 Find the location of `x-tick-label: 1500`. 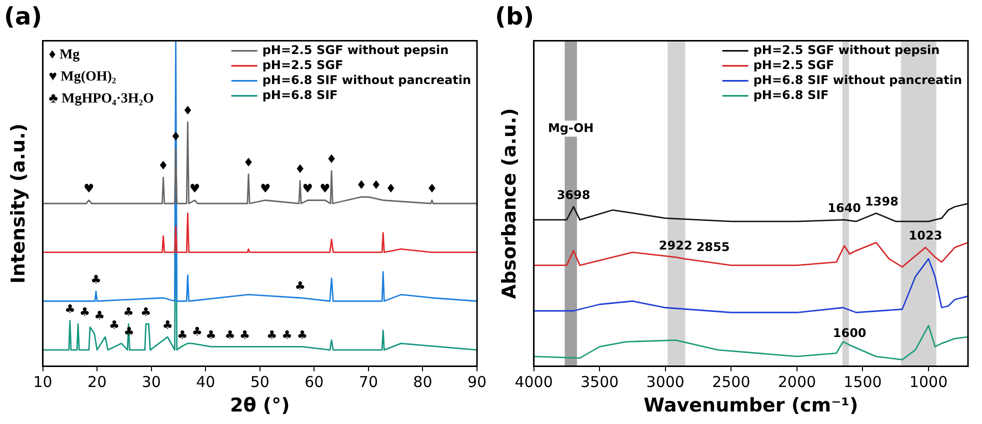

x-tick-label: 1500 is located at coordinates (863, 382).